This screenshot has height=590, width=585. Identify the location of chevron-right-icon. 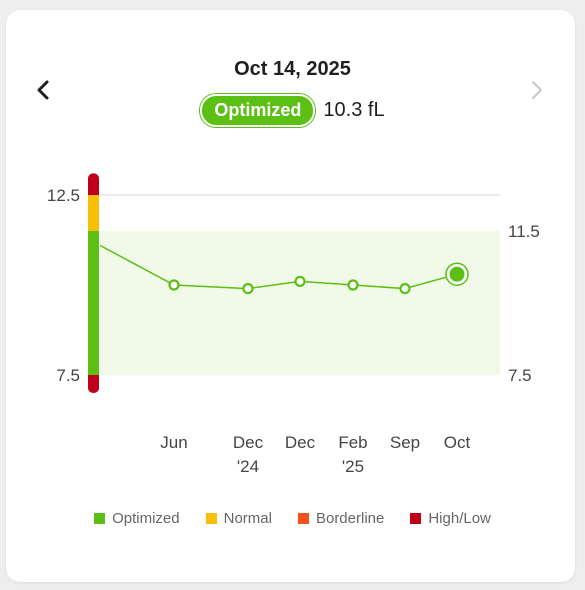
(536, 90).